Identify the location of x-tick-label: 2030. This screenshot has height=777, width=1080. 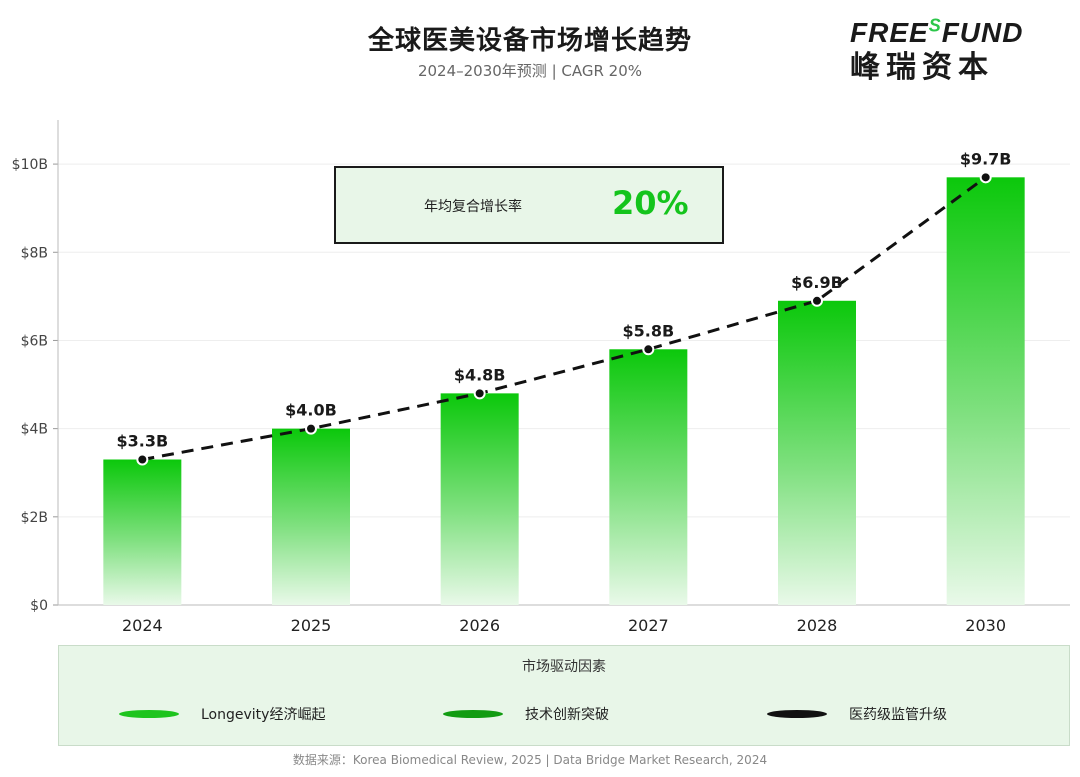
(985, 625).